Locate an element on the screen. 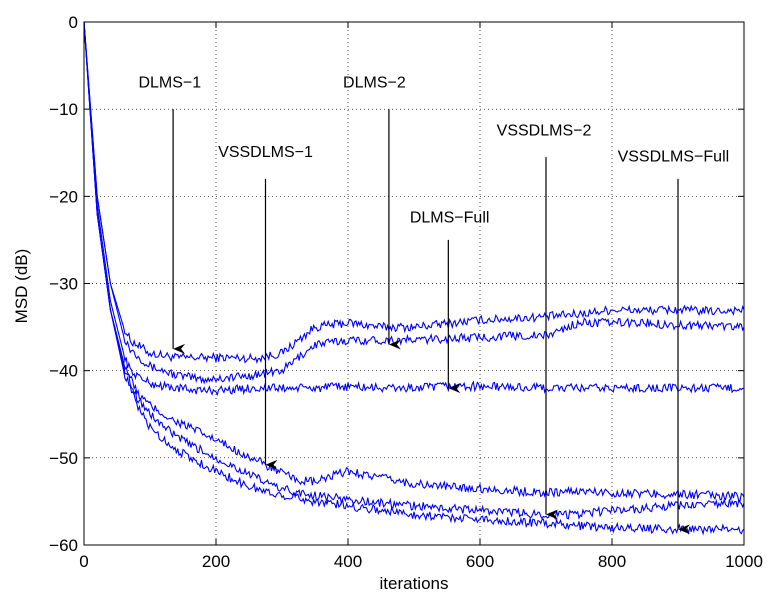 This screenshot has width=768, height=597. annotation-label: VSSDLMS−1 is located at coordinates (265, 152).